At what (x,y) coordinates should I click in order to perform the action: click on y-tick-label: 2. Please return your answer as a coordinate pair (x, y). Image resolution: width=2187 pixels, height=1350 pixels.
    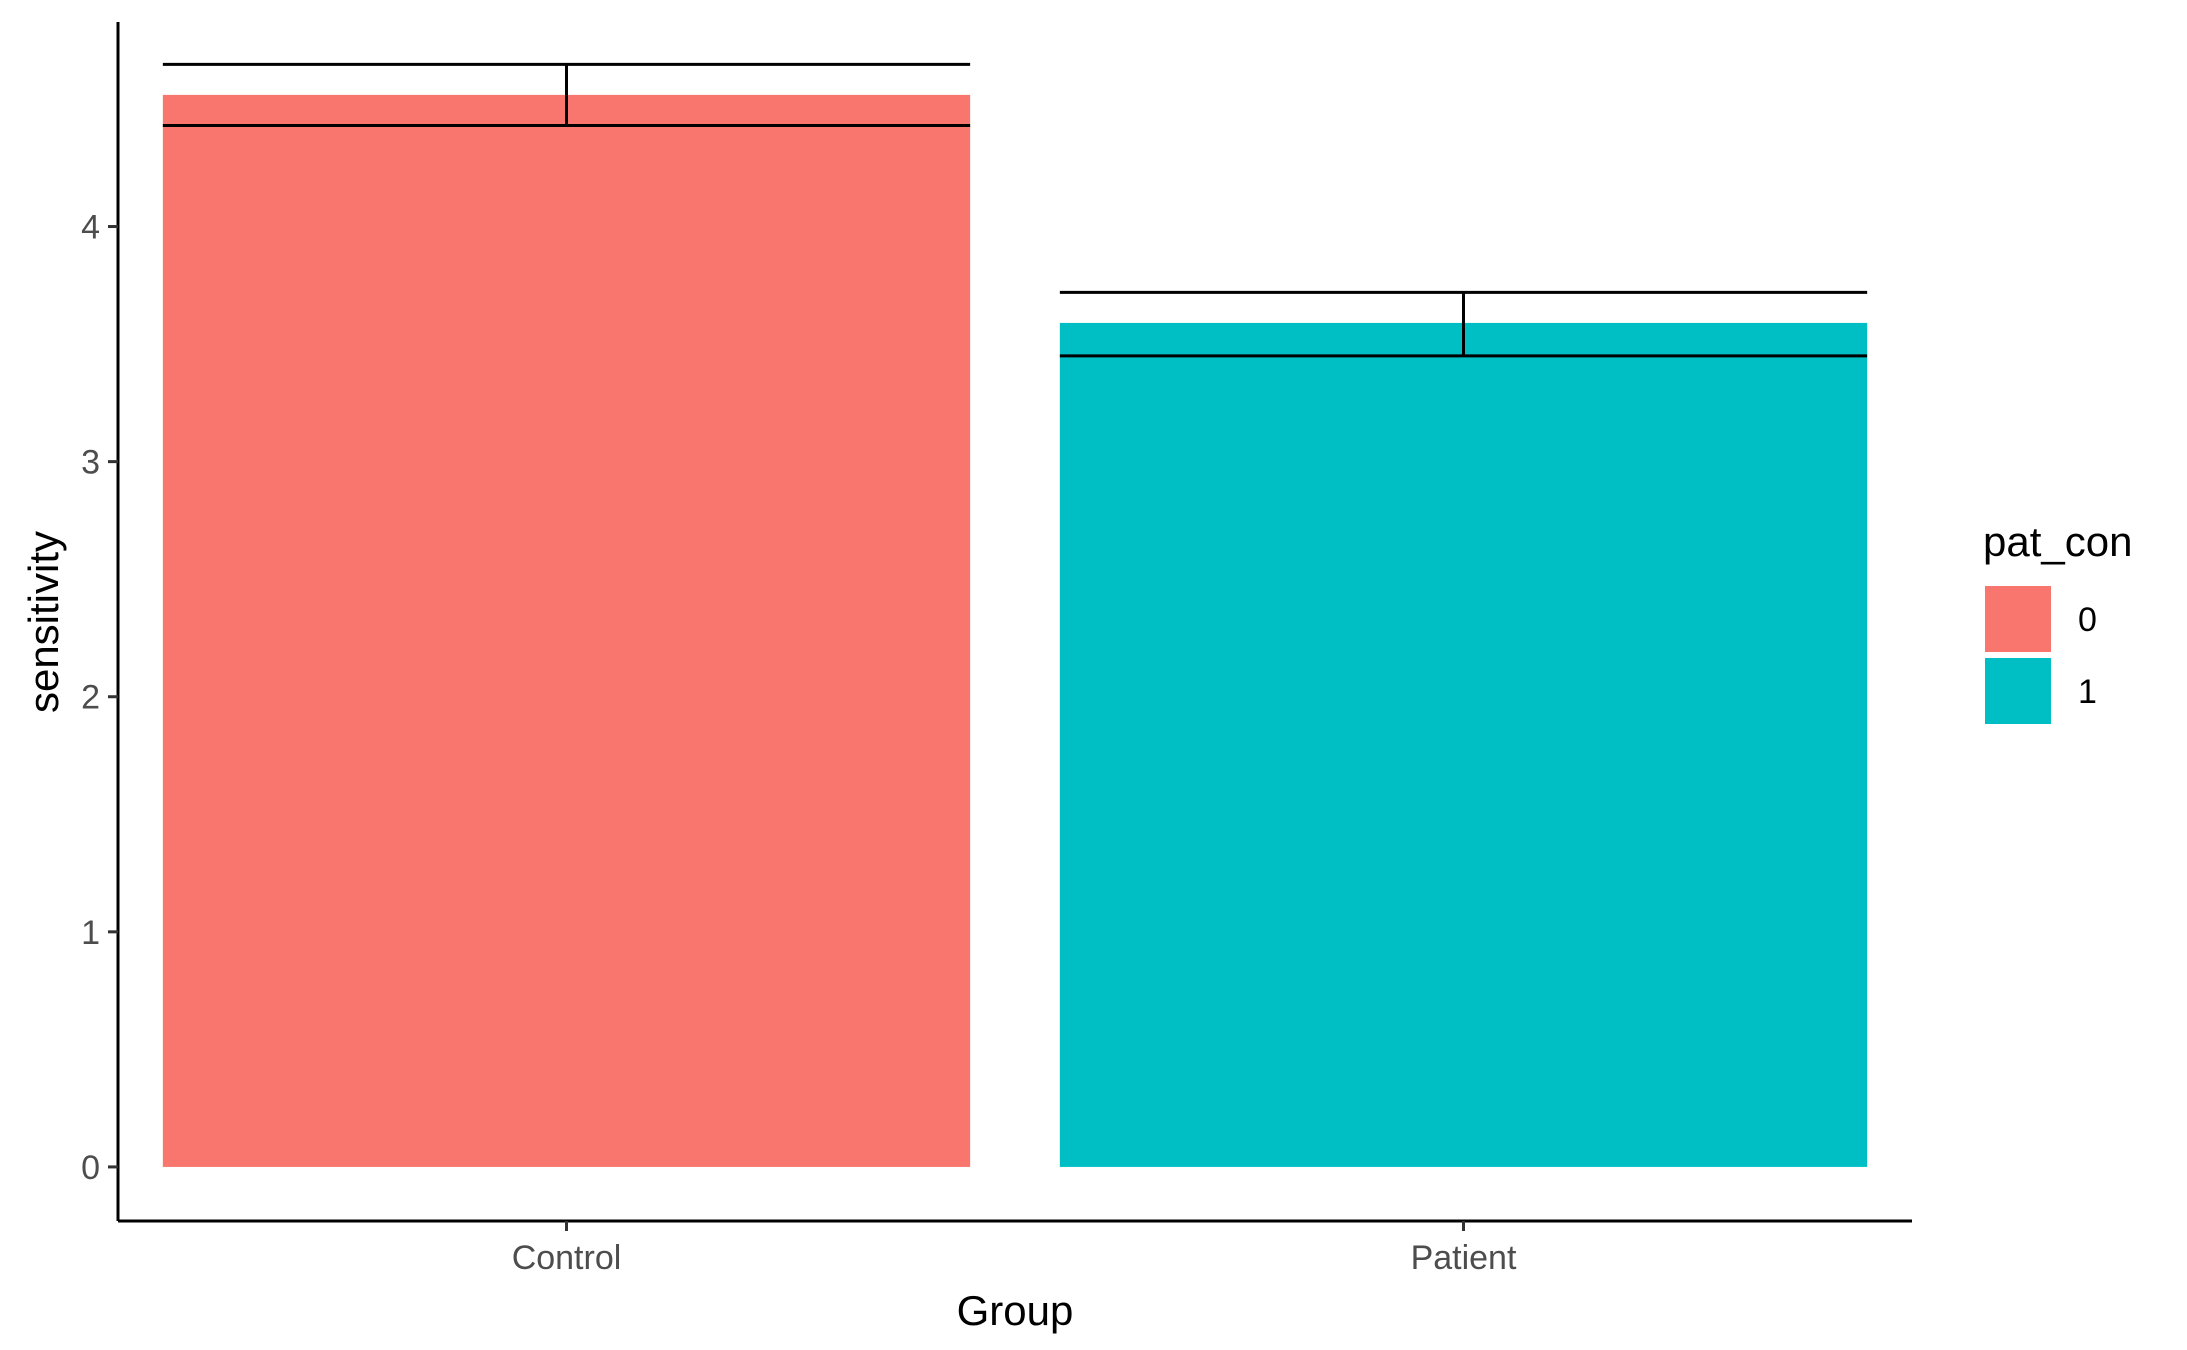
    Looking at the image, I should click on (90, 698).